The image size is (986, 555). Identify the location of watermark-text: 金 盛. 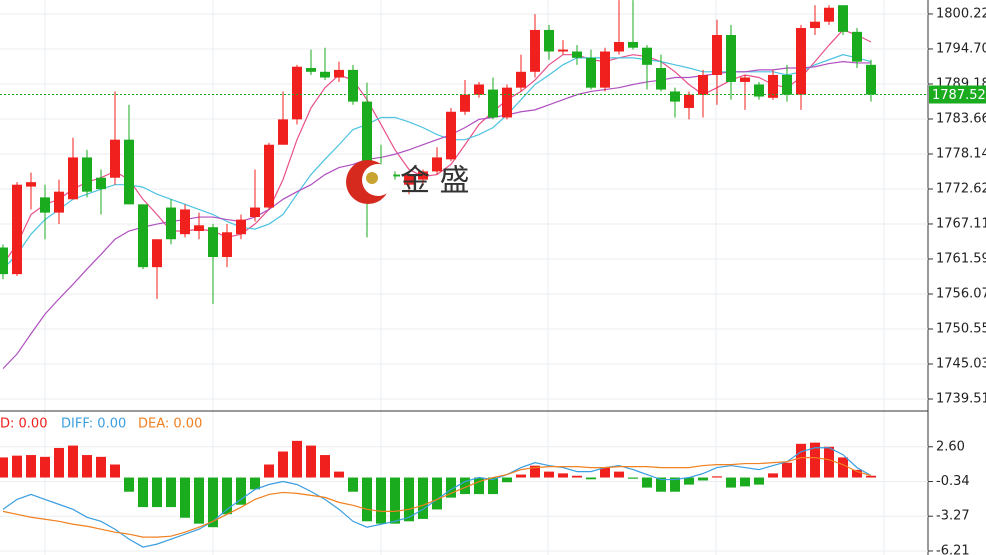
(435, 181).